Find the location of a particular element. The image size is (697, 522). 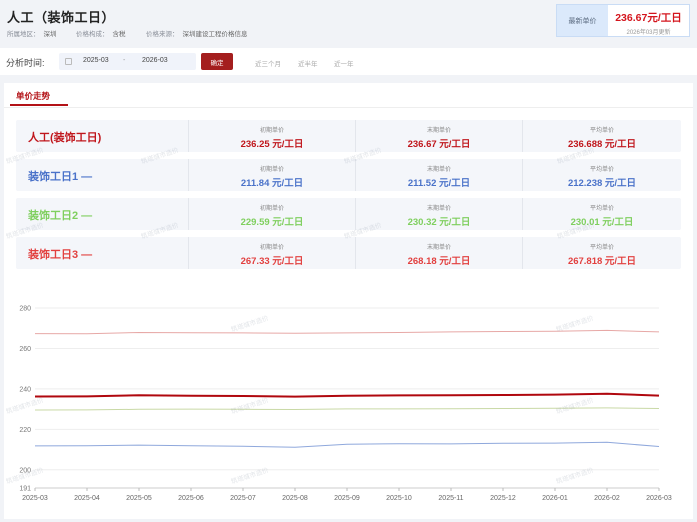

price-card-start-value: 211.84 元/工日 is located at coordinates (272, 183).